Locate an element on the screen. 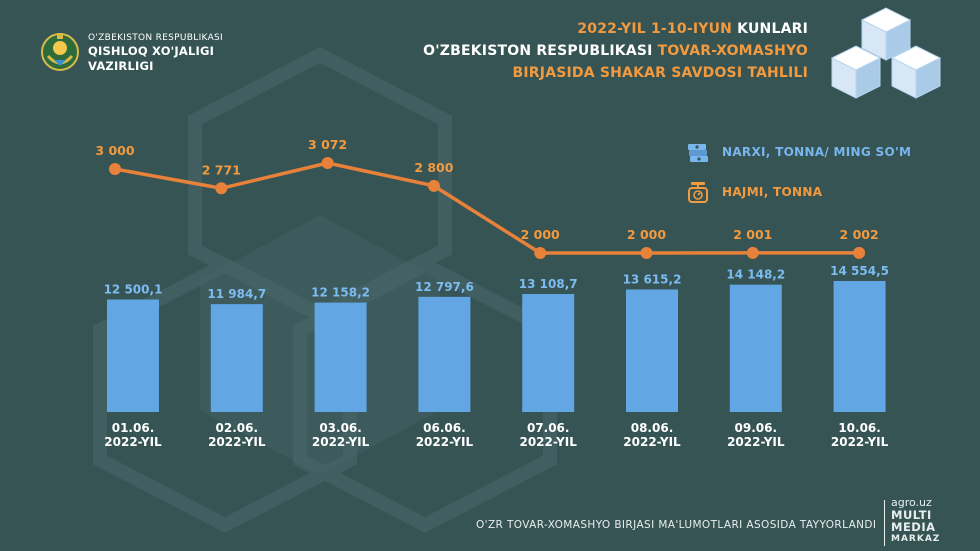  title-subject: BIRJASIDA SHAKAR SAVDOSI TAHLILI is located at coordinates (660, 73).